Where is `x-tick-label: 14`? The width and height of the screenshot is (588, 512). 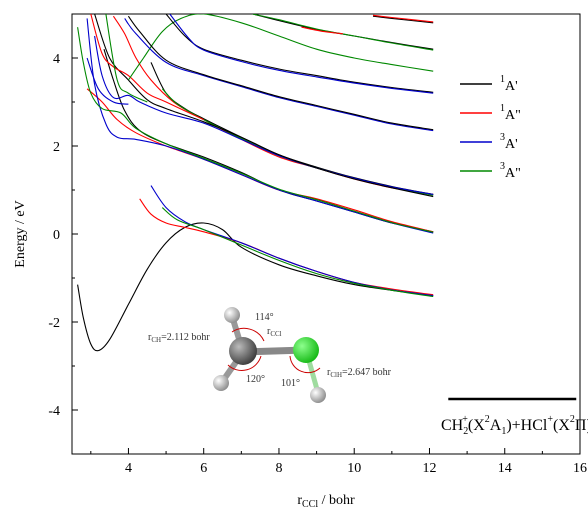 x-tick-label: 14 is located at coordinates (505, 468).